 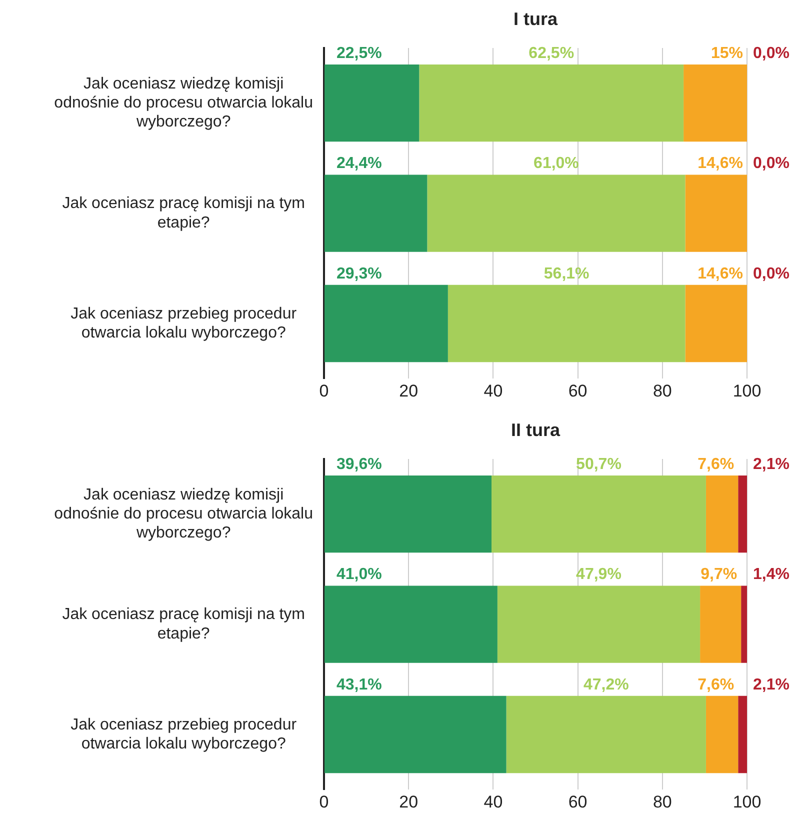 What do you see at coordinates (606, 685) in the screenshot?
I see `data-label: 47,2%` at bounding box center [606, 685].